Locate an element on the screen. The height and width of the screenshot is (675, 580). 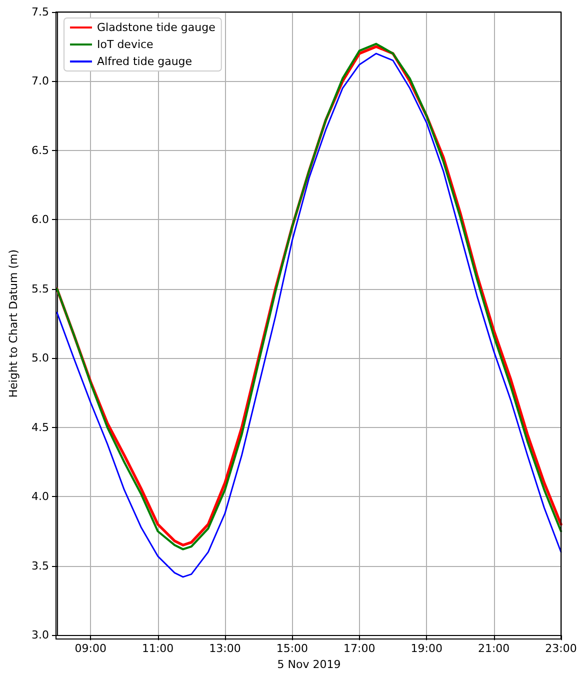
x-axis-title: 5 Nov 2019 is located at coordinates (309, 664).